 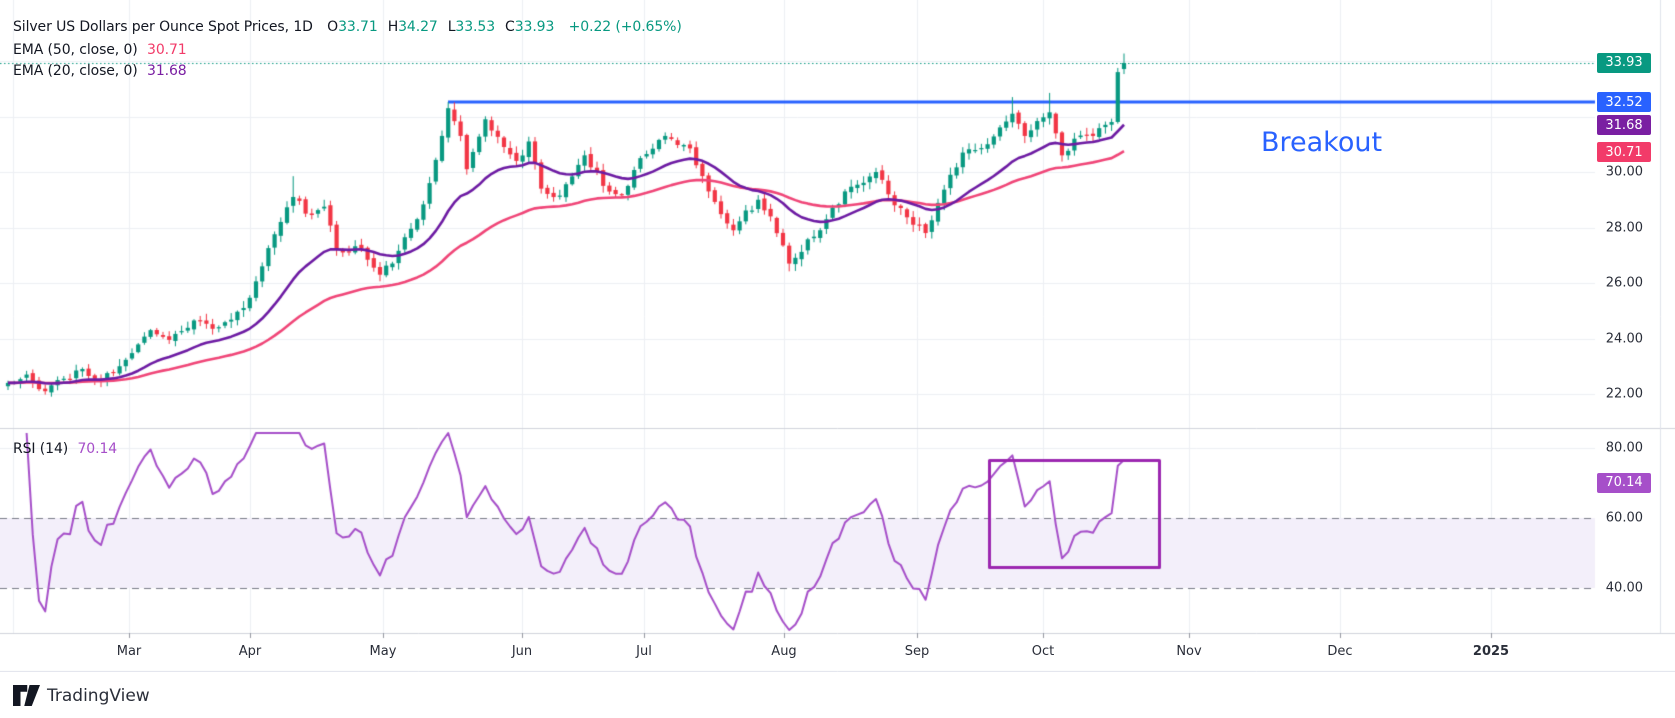 What do you see at coordinates (1624, 448) in the screenshot?
I see `rsi-axis-label: 80.00` at bounding box center [1624, 448].